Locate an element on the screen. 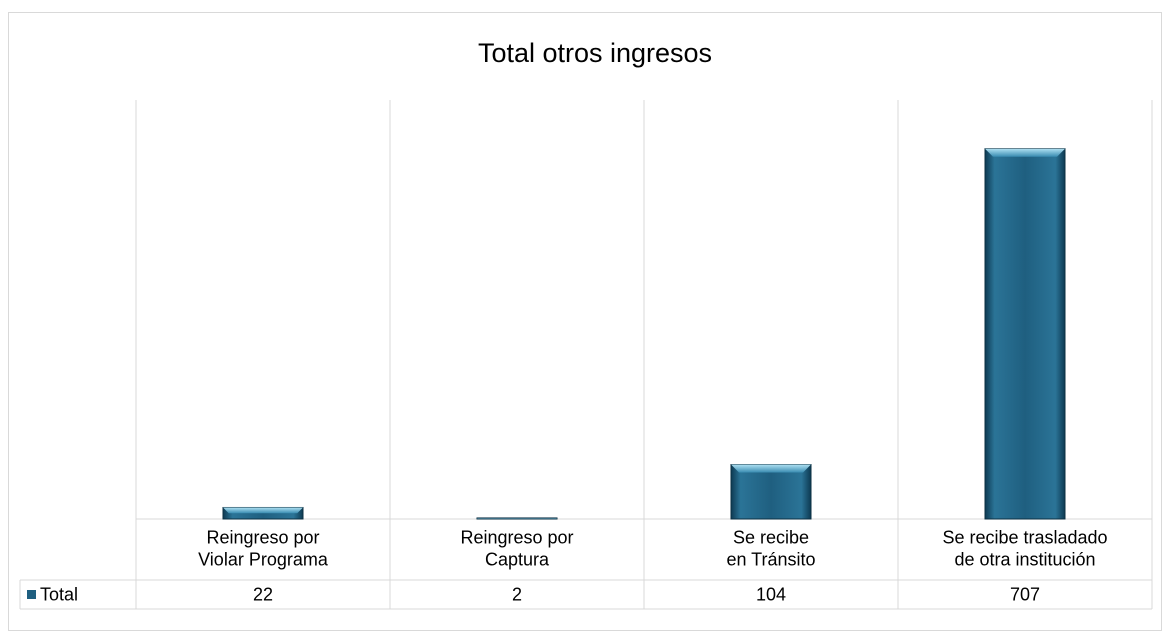 The image size is (1170, 639). x-tick-label: Reingreso por Violar Programa is located at coordinates (263, 548).